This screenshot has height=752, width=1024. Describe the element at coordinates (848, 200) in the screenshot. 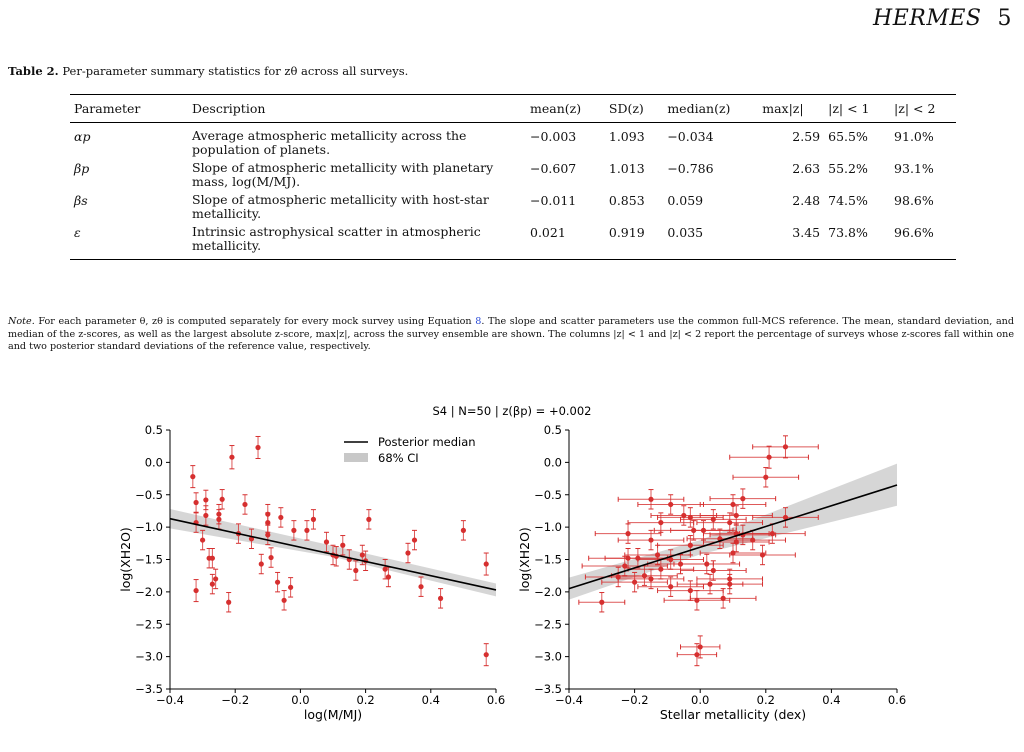

I see `lt1-cell: 74.5%` at that location.